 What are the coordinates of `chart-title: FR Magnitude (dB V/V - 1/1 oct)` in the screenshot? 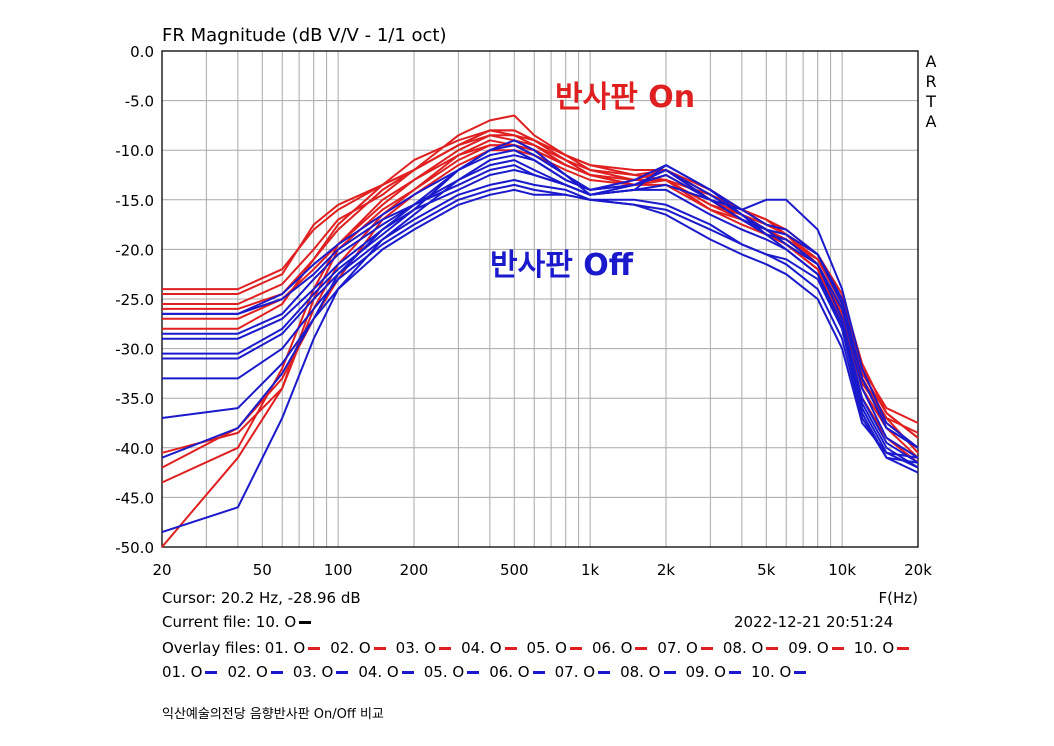 It's located at (304, 35).